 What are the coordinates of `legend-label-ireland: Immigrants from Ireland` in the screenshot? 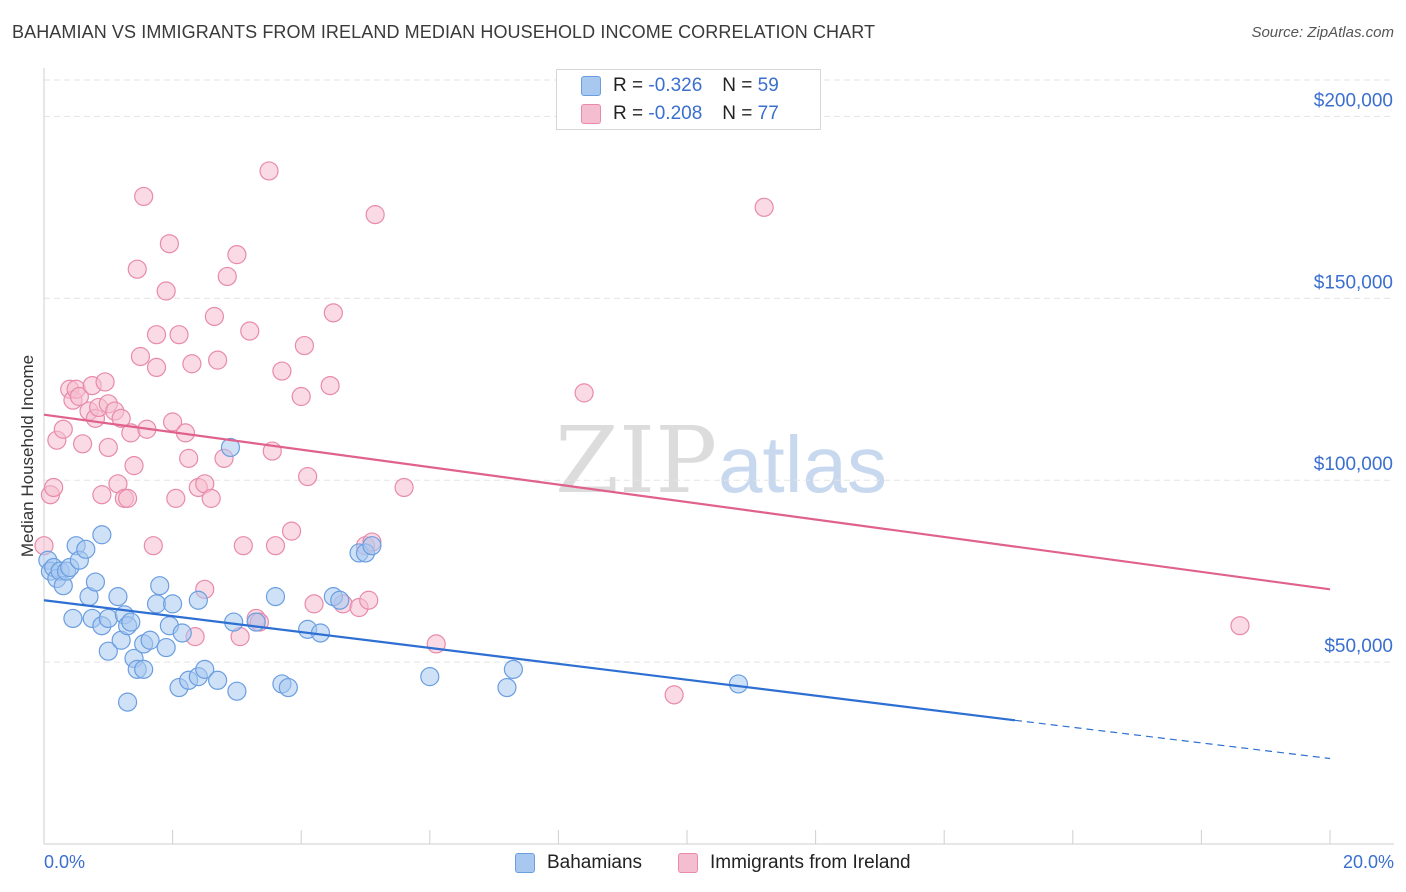 It's located at (810, 862).